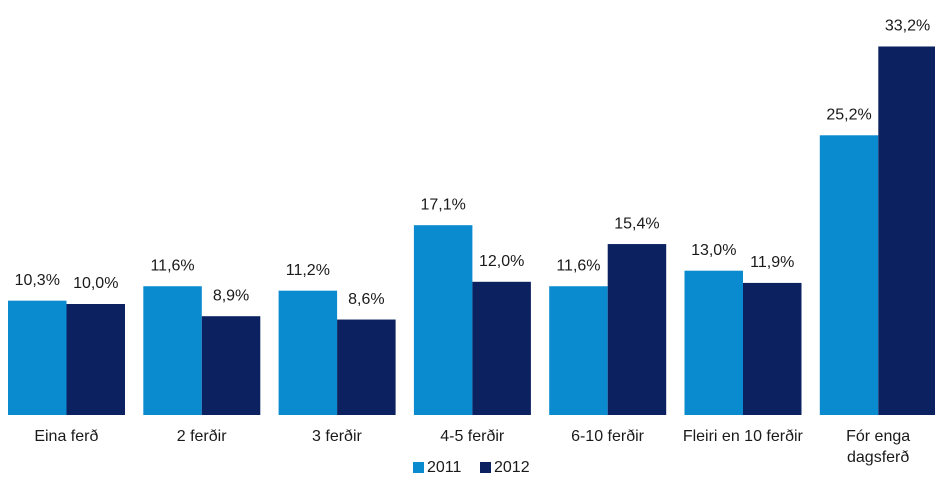  Describe the element at coordinates (95, 283) in the screenshot. I see `value-label: 10,0%` at that location.